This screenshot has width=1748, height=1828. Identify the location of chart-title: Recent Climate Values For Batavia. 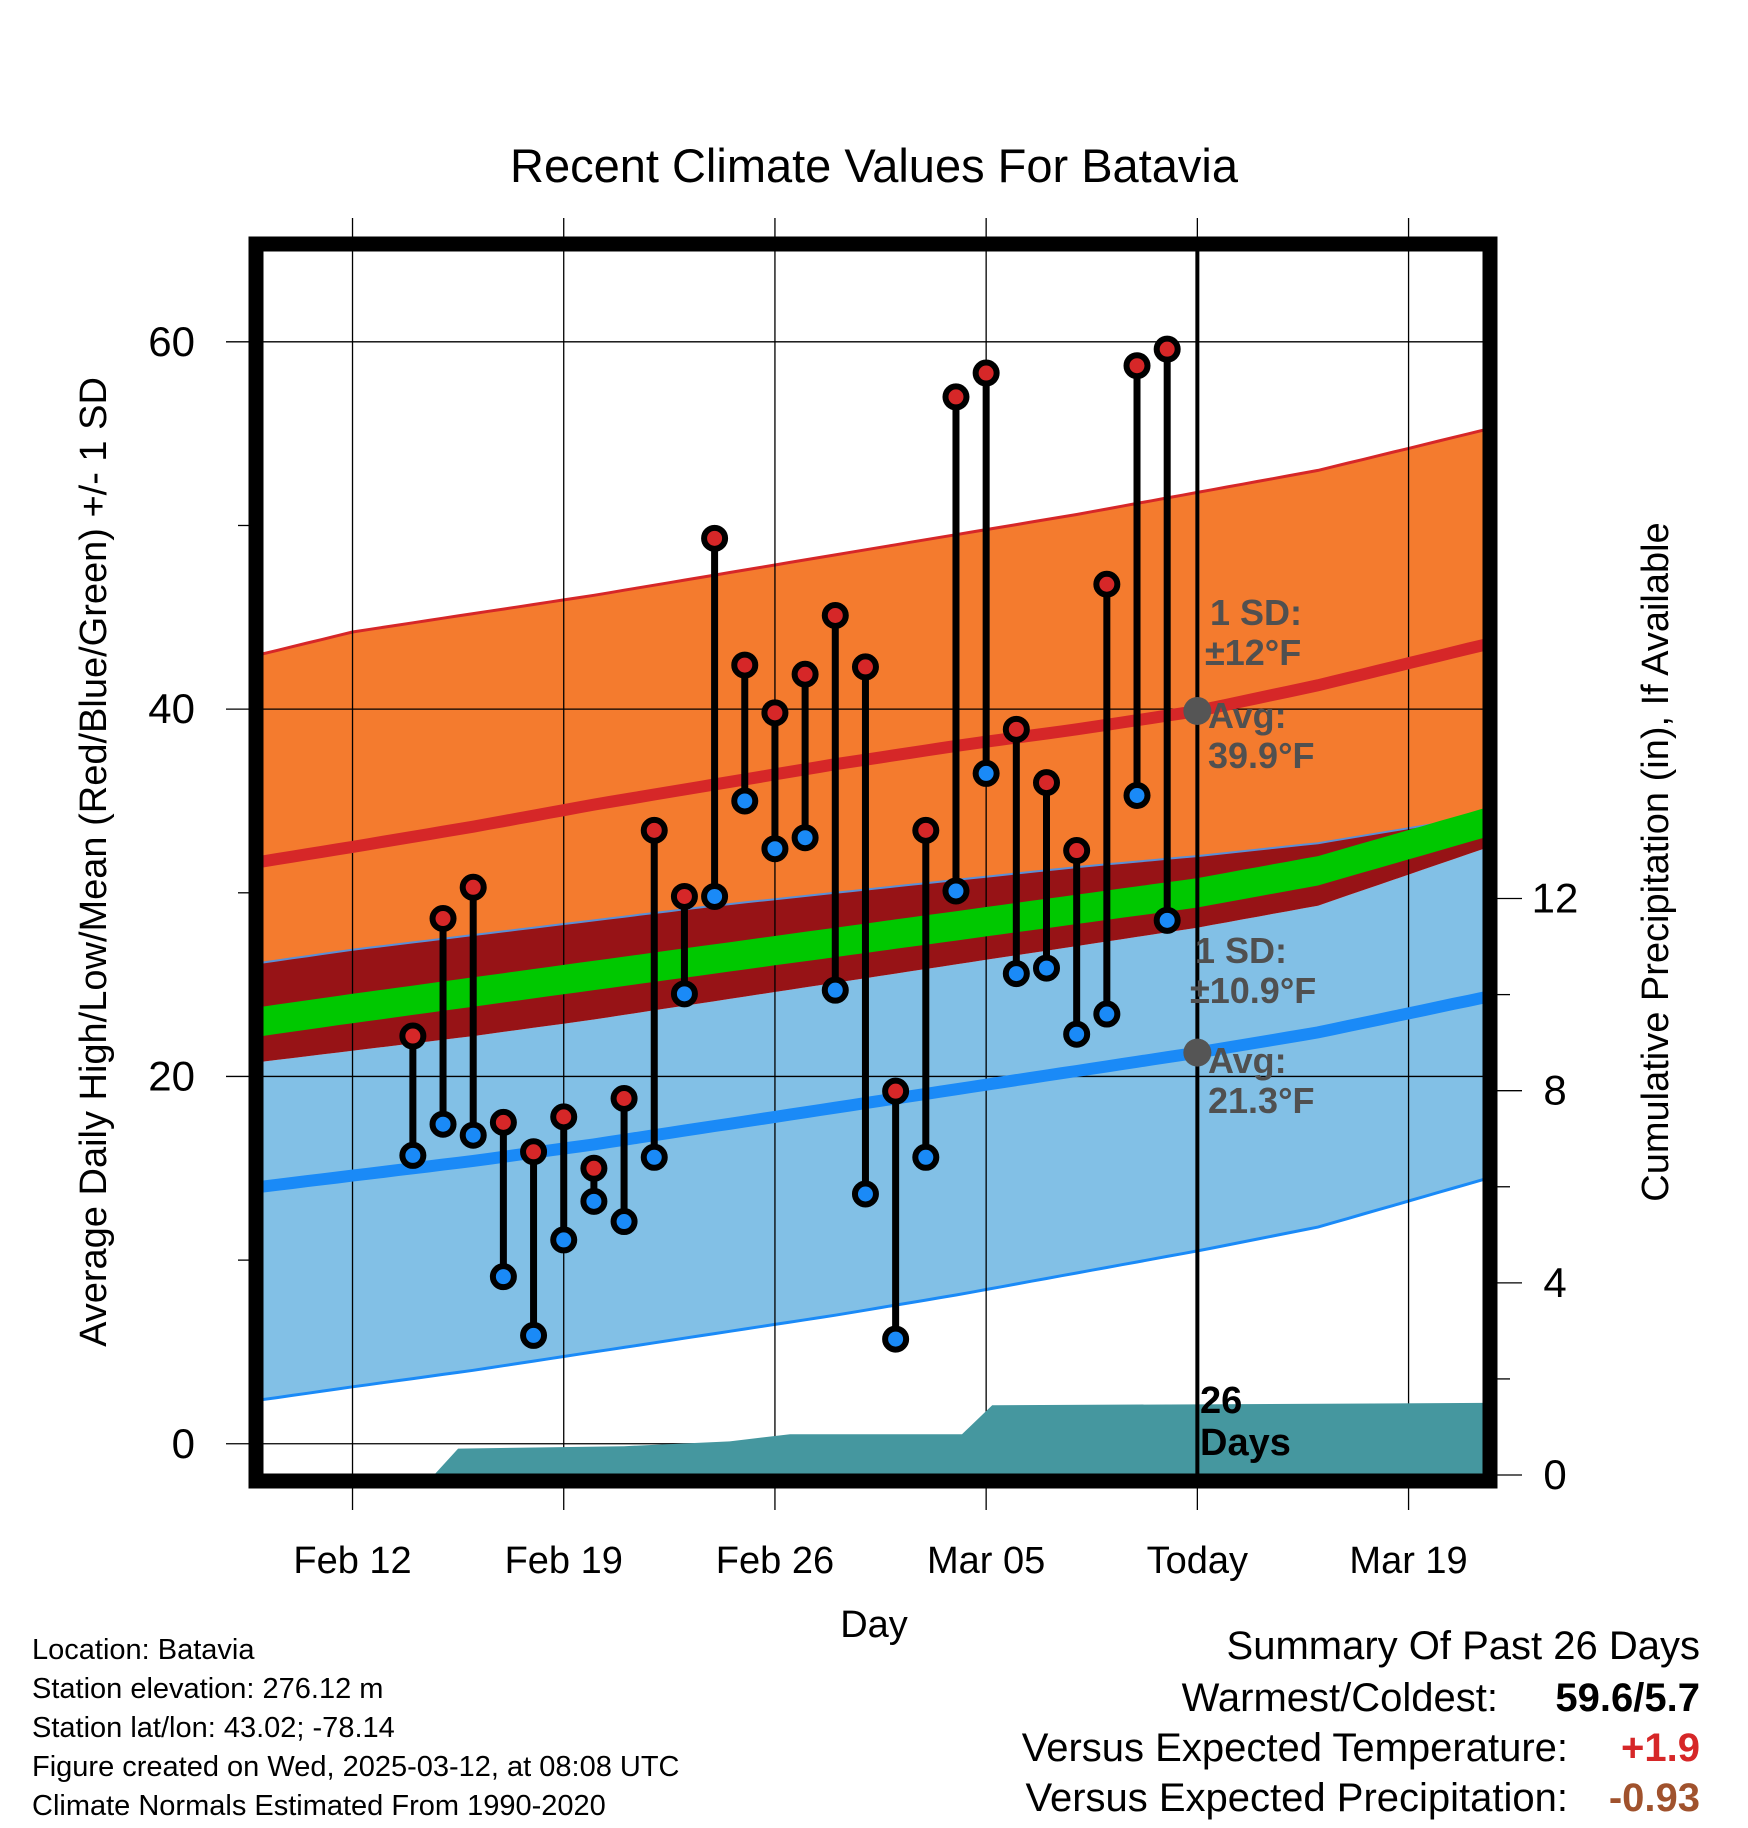
(874, 165).